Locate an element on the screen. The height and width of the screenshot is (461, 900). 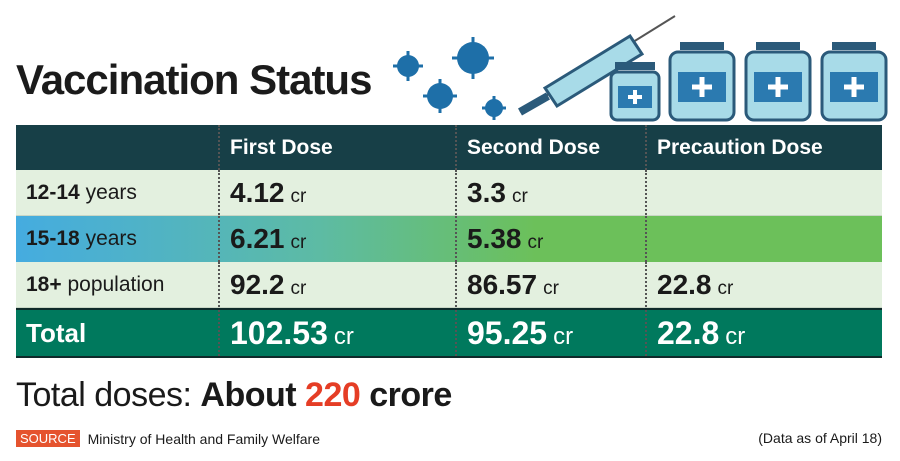
row-label: 15-18 years is located at coordinates (81, 238).